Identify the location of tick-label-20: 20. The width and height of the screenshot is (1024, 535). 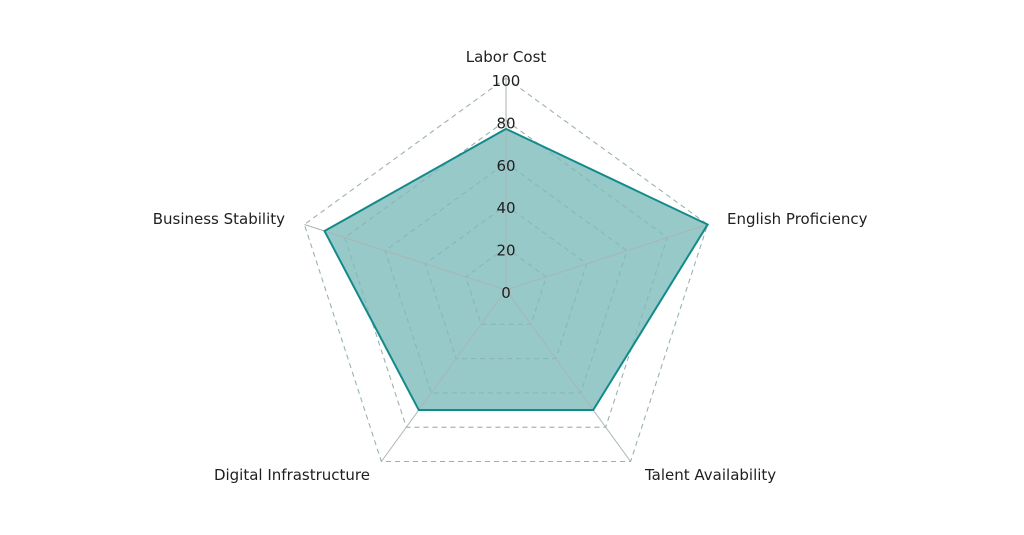
(505, 251).